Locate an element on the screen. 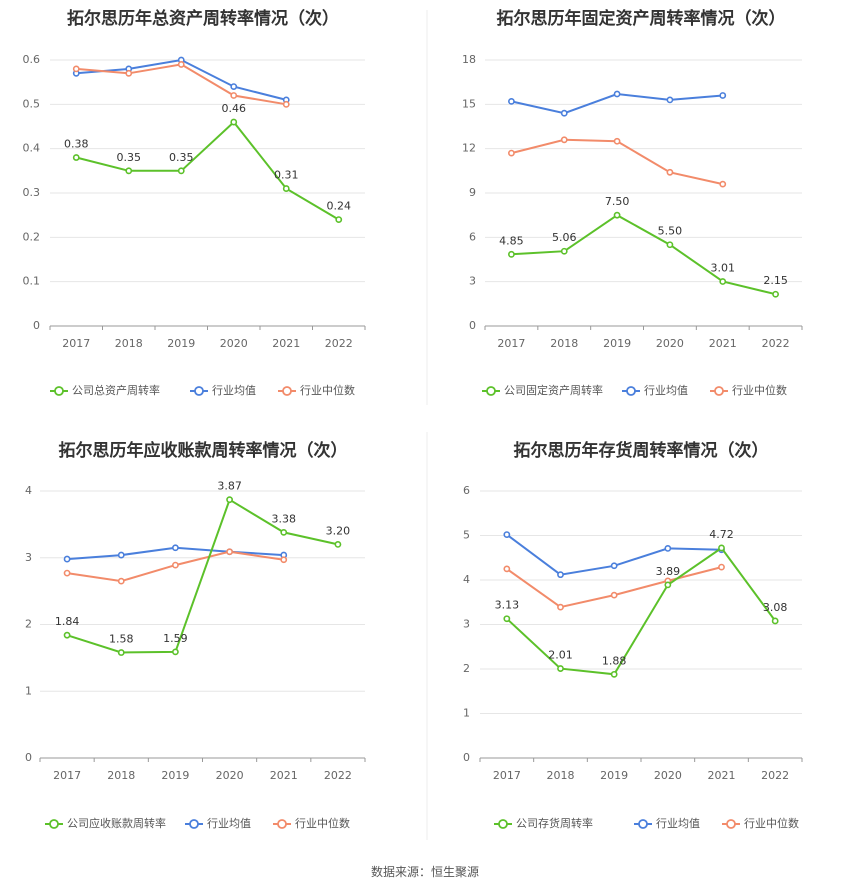 The height and width of the screenshot is (891, 850). data-label: 0.24 is located at coordinates (339, 206).